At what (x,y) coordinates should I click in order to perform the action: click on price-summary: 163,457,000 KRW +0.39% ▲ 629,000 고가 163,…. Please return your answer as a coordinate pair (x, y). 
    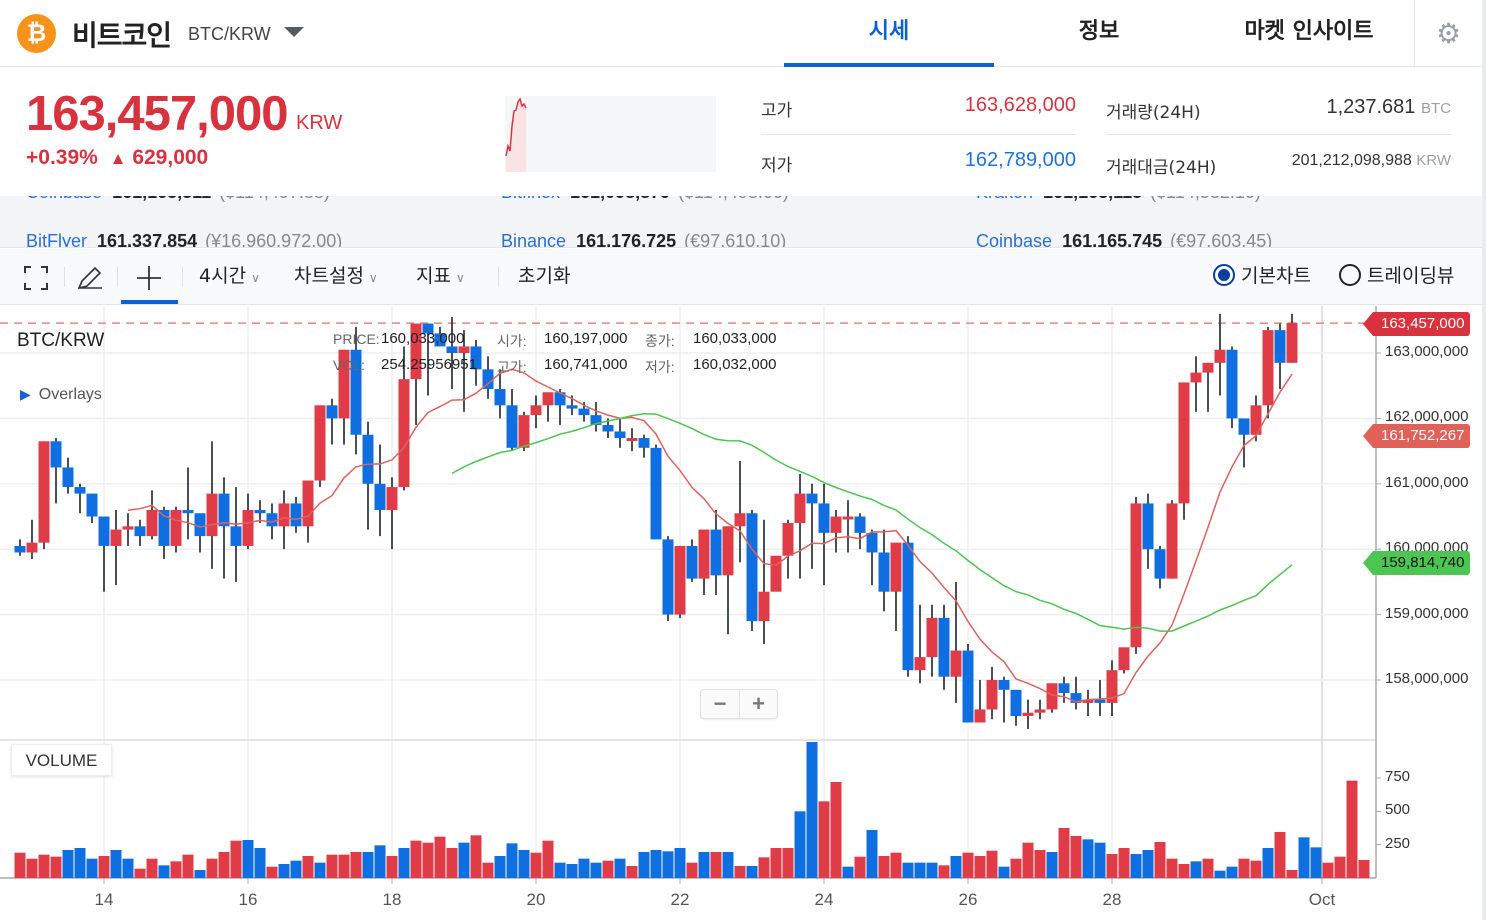
    Looking at the image, I should click on (741, 132).